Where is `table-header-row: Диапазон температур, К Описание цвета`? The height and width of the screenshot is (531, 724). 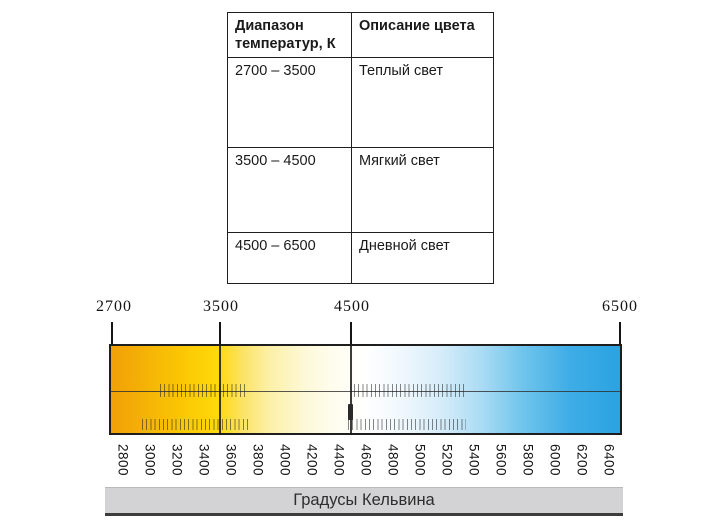 table-header-row: Диапазон температур, К Описание цвета is located at coordinates (360, 35).